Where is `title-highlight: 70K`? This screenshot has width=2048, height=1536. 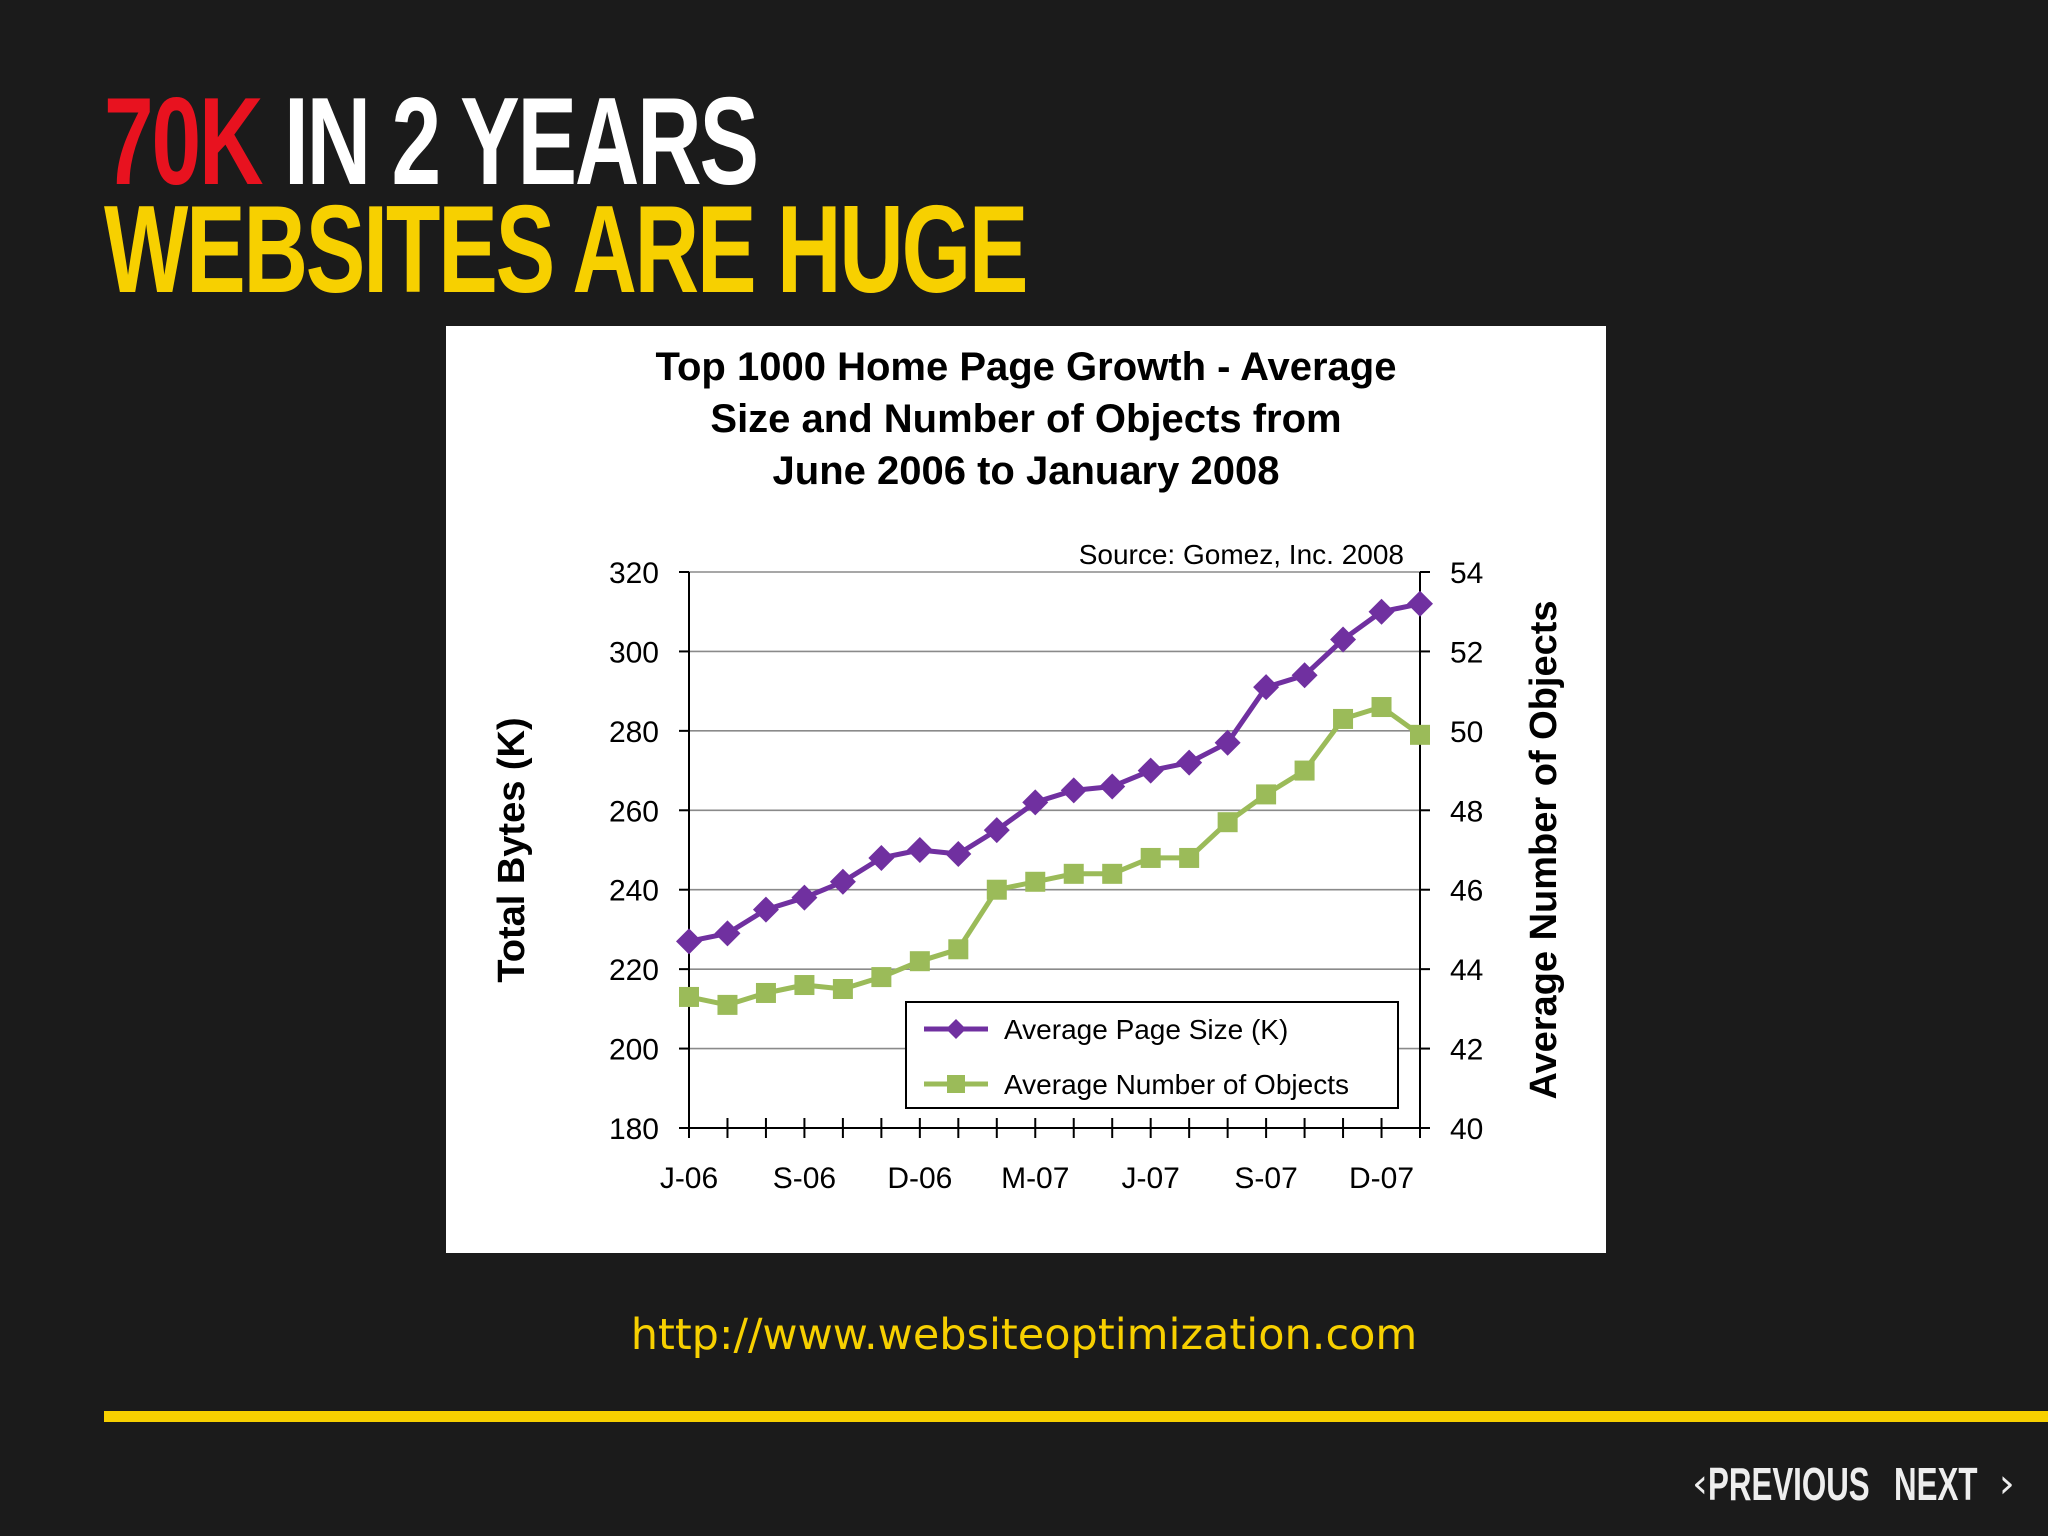
title-highlight: 70K is located at coordinates (183, 142).